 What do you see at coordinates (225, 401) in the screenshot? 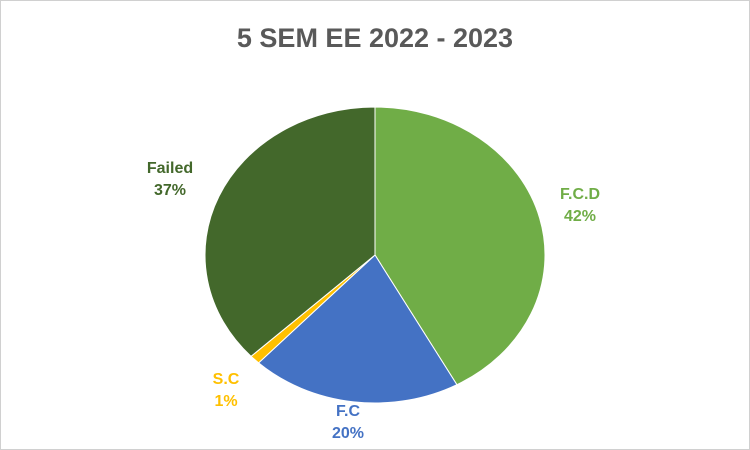
I see `slice-value-label: 1%` at bounding box center [225, 401].